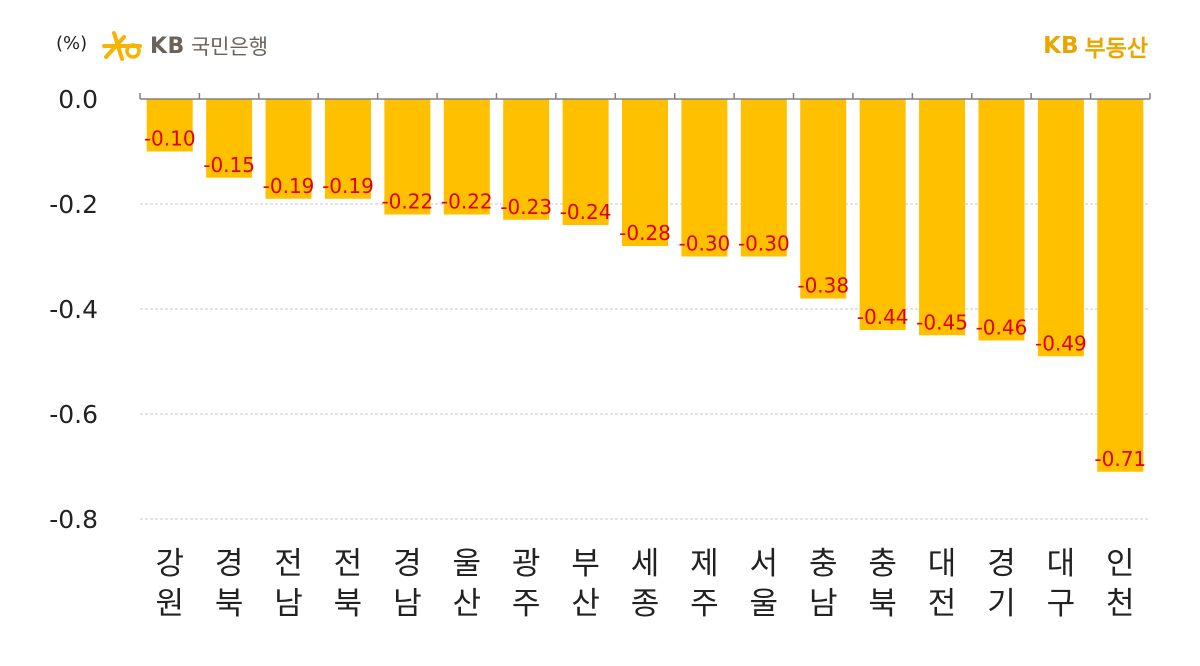  Describe the element at coordinates (73, 309) in the screenshot. I see `y-tick-label: -0.4` at that location.